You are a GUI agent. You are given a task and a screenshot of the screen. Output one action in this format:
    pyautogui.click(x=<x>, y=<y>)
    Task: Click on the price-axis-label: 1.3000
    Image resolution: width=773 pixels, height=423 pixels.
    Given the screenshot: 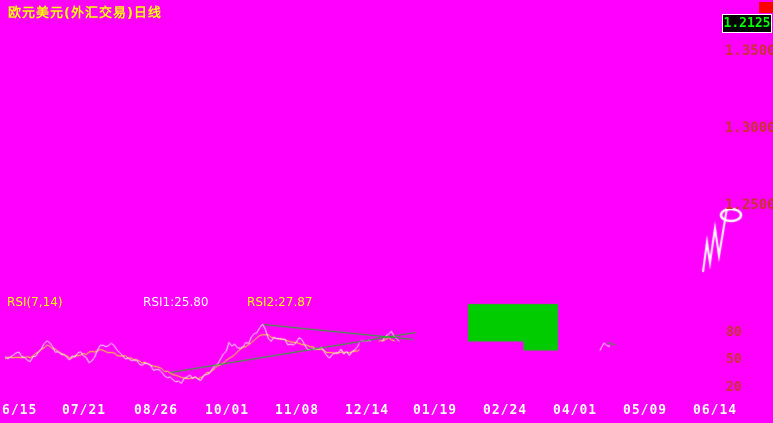 What is the action you would take?
    pyautogui.click(x=749, y=128)
    